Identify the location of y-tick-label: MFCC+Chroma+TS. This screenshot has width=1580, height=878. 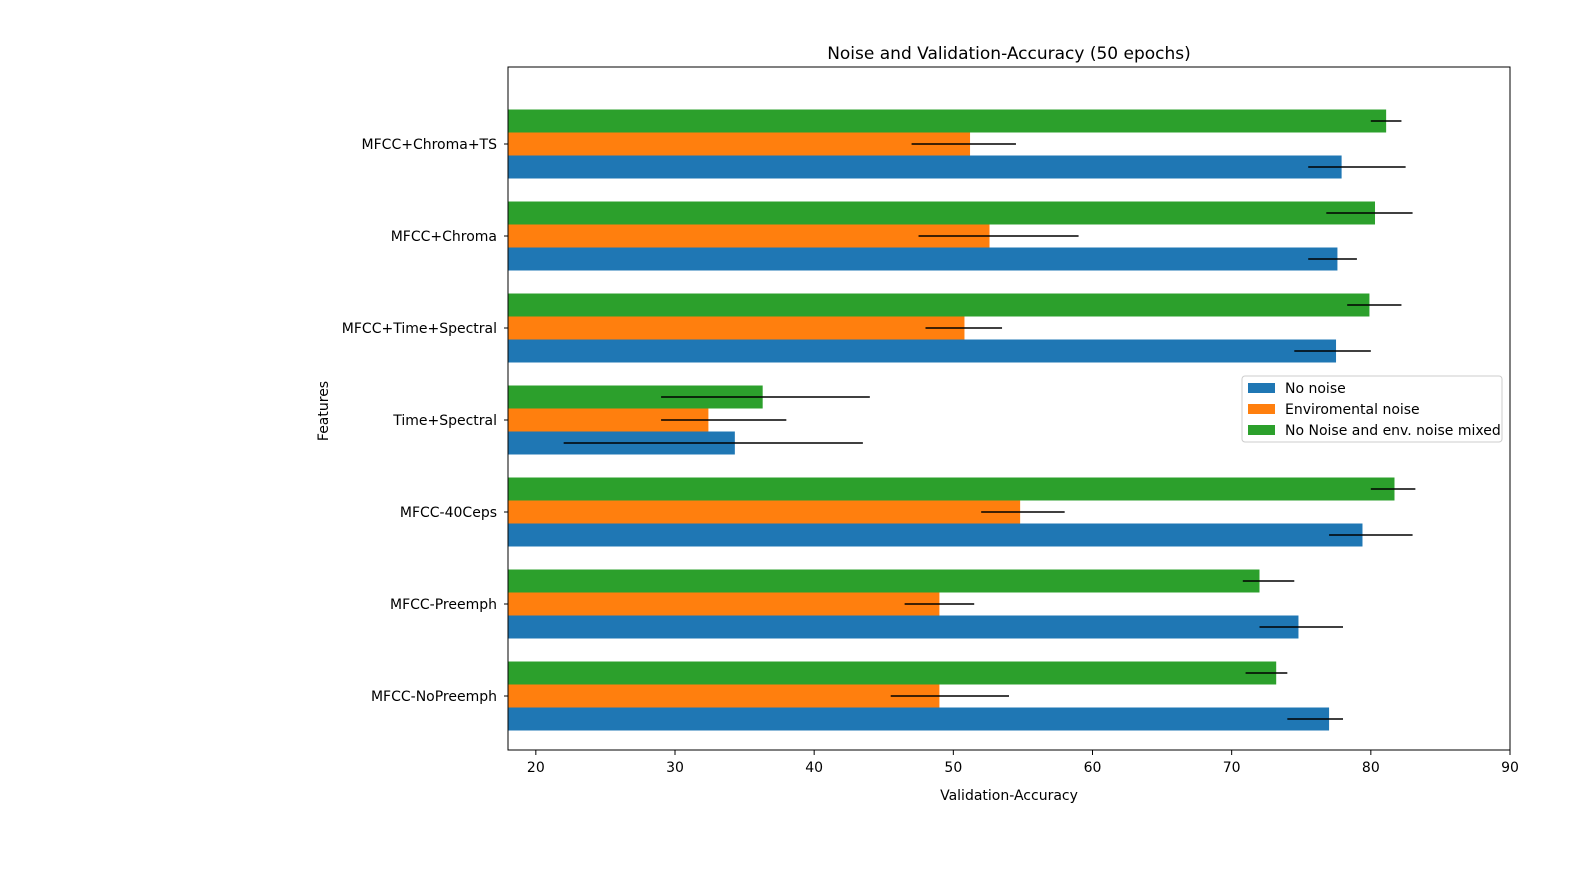
(430, 145).